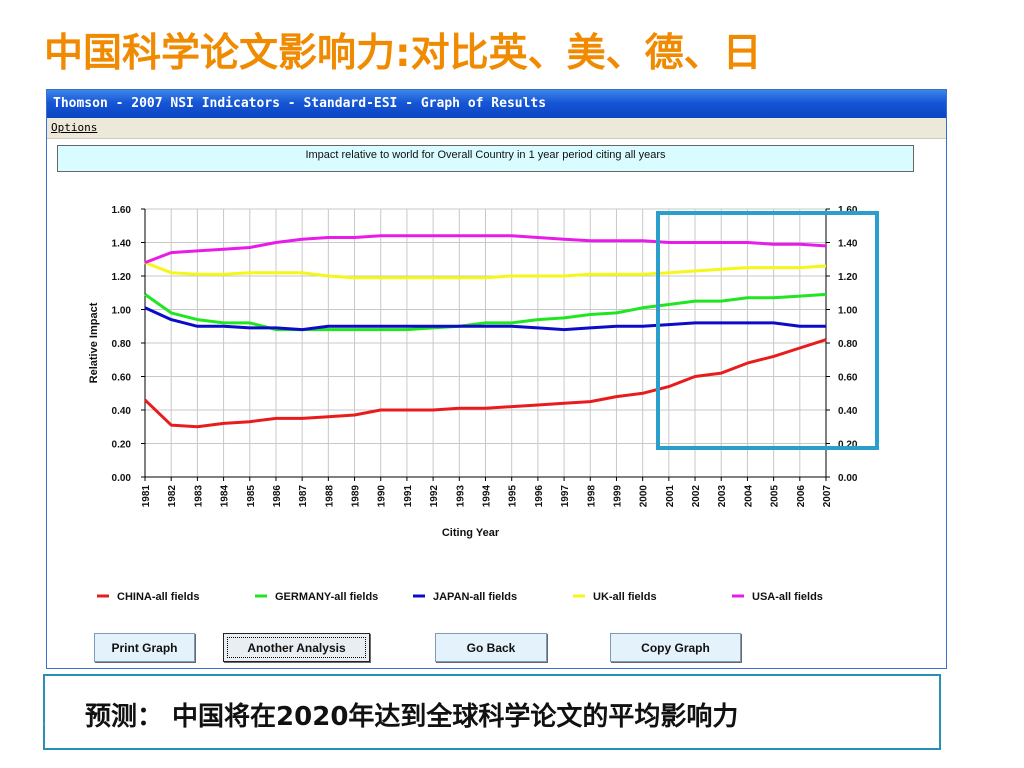  I want to click on x-tick-label: 1990, so click(382, 496).